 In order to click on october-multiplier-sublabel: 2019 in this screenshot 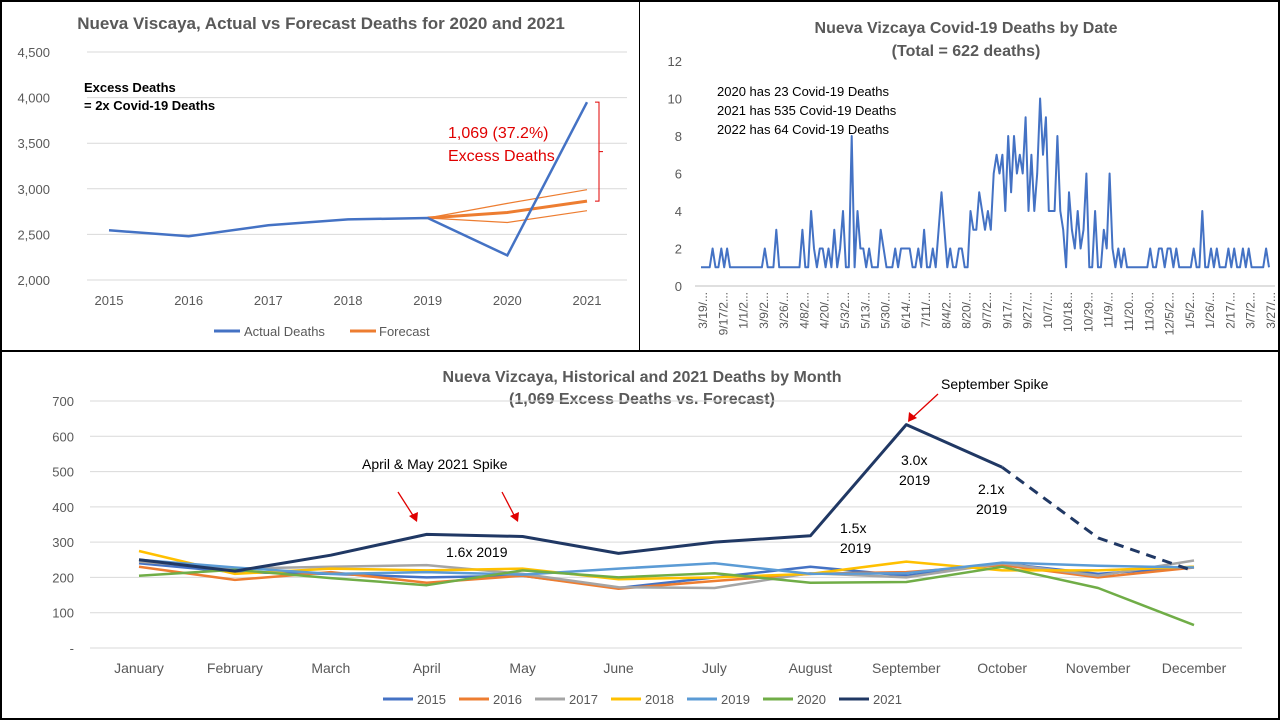, I will do `click(991, 509)`.